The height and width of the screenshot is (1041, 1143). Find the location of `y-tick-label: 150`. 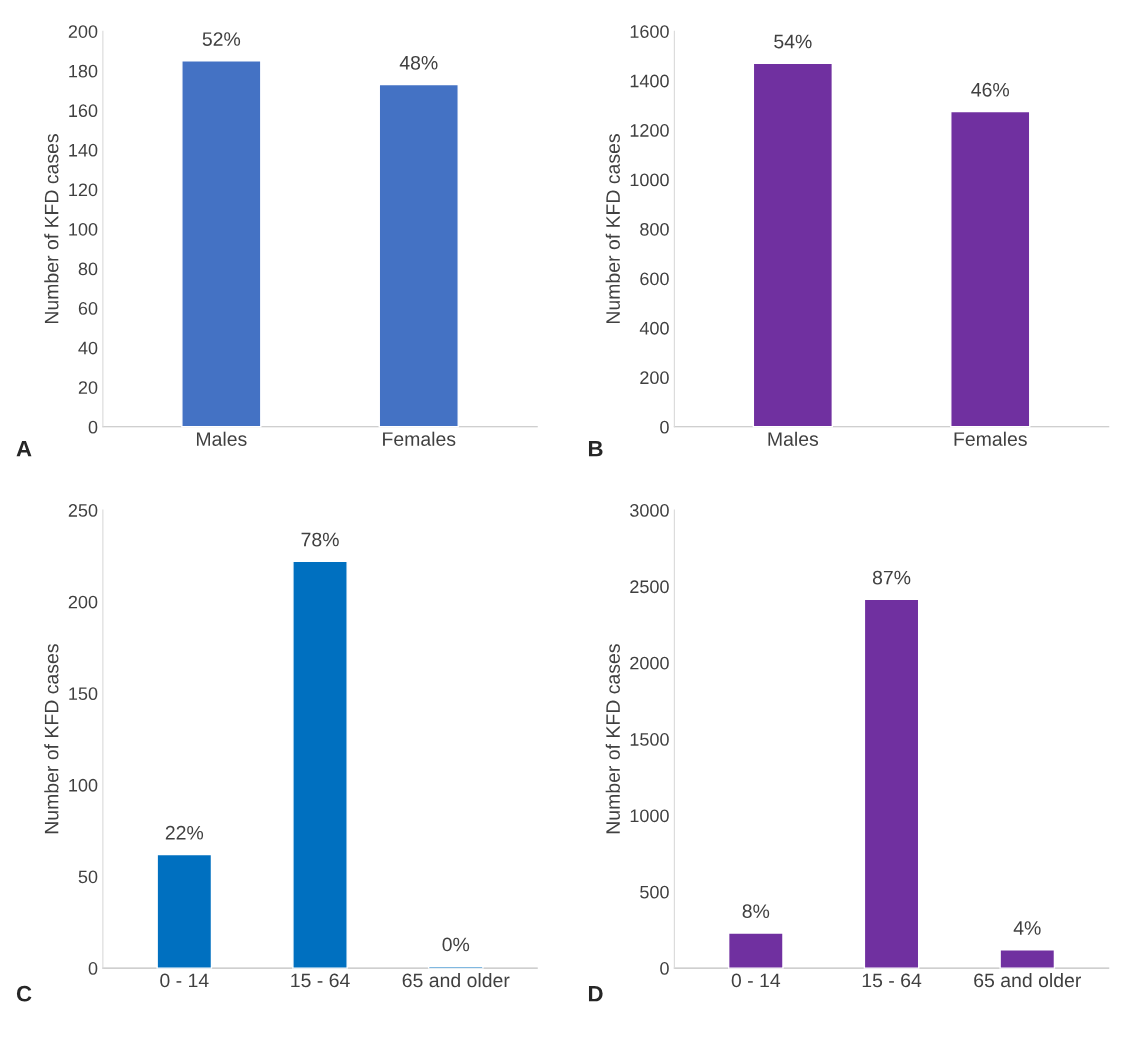

y-tick-label: 150 is located at coordinates (83, 694).